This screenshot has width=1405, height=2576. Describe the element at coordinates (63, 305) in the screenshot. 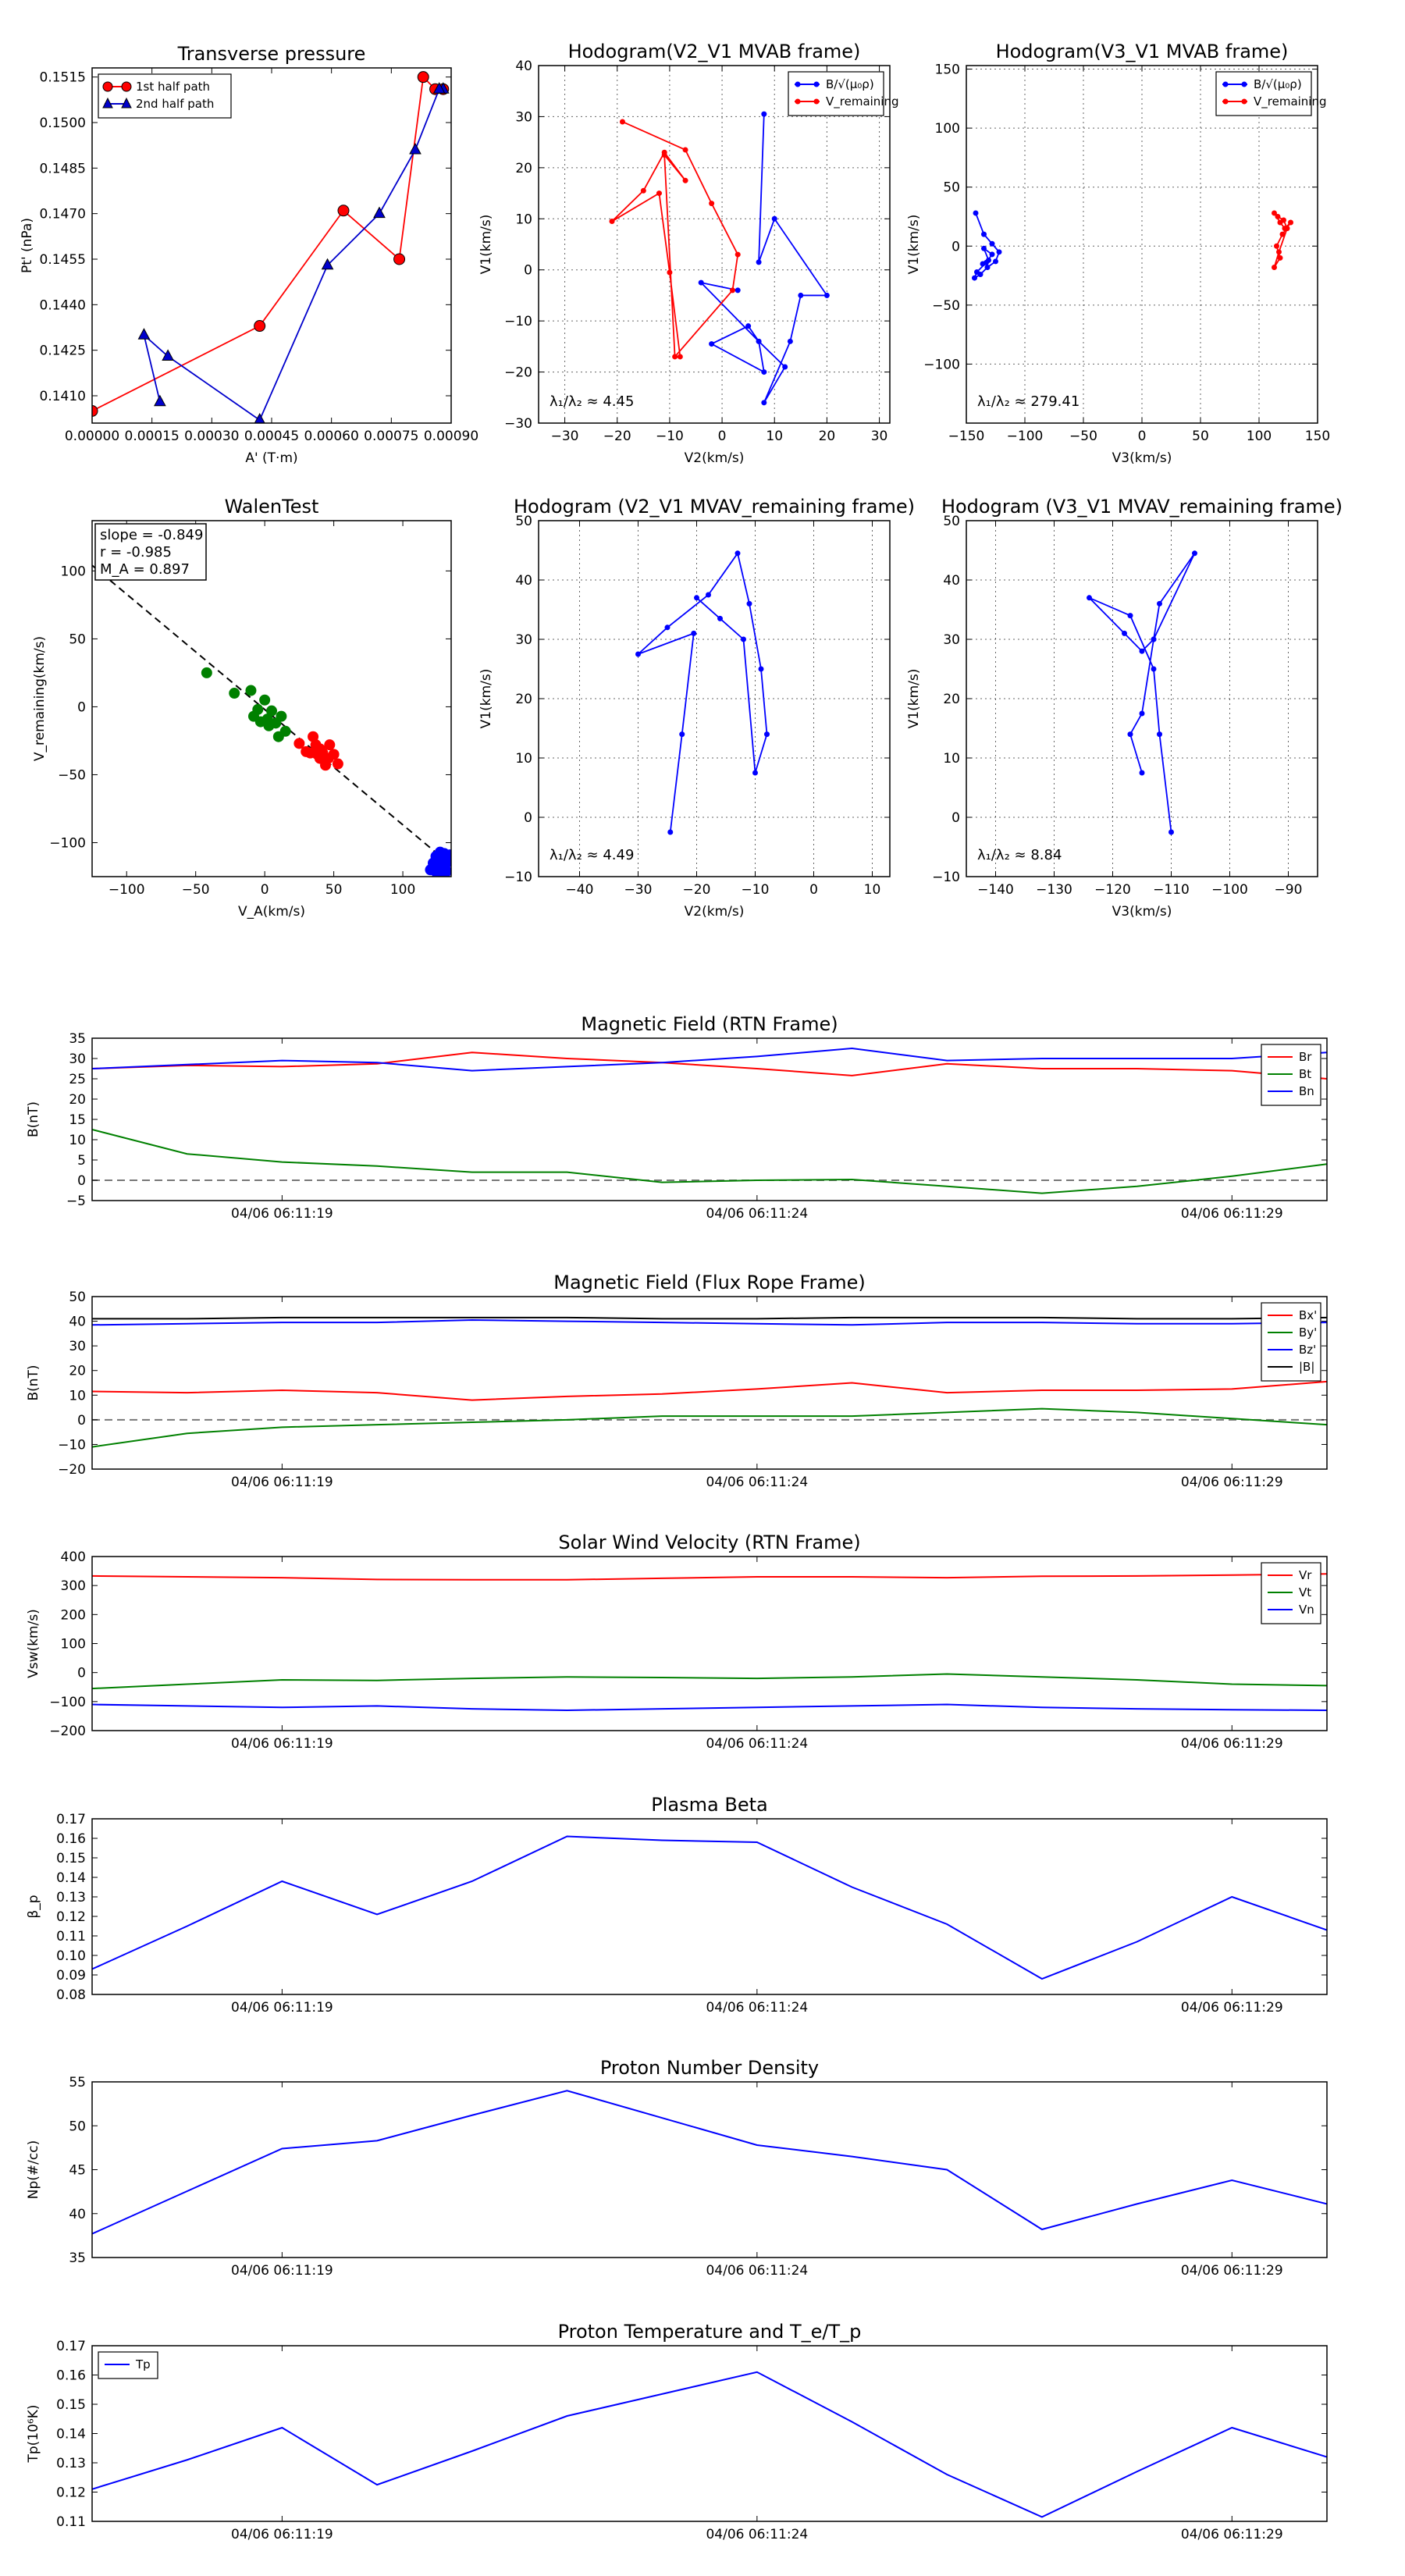

I see `y-tick-label: 0.1440` at that location.